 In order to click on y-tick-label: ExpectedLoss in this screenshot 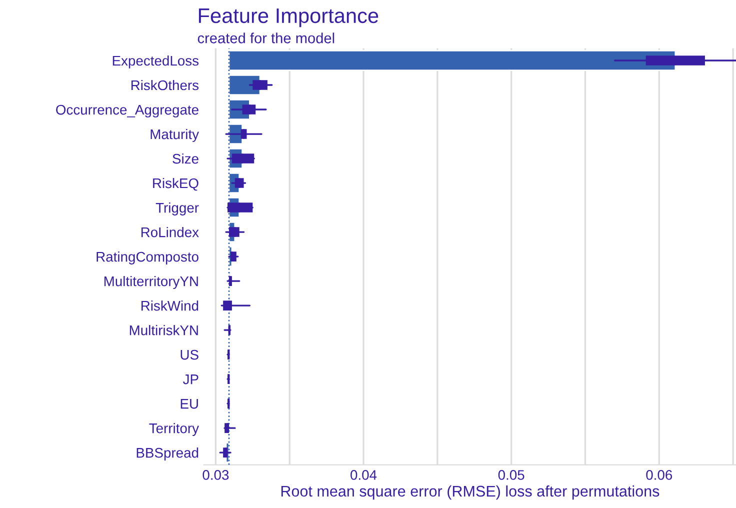, I will do `click(155, 61)`.